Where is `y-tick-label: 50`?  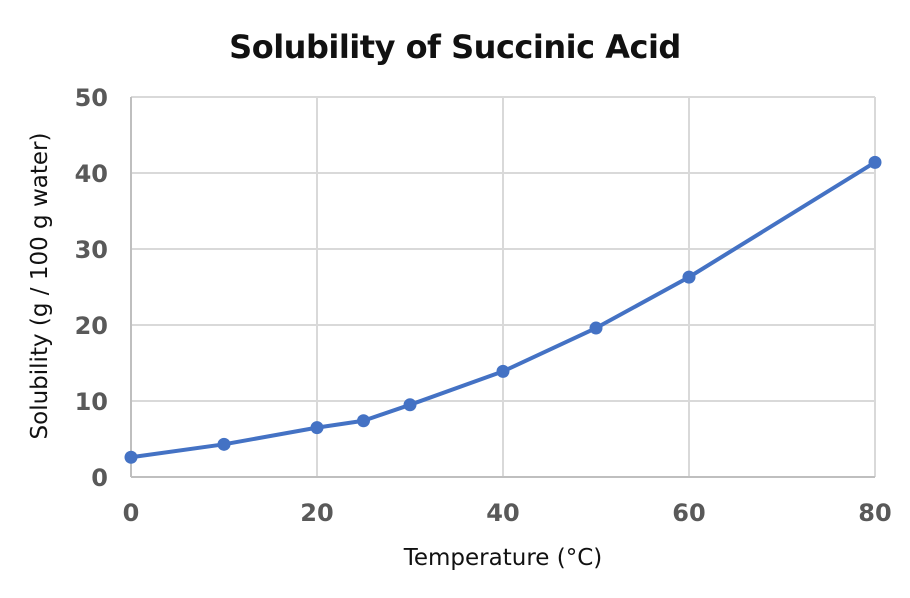 y-tick-label: 50 is located at coordinates (91, 98).